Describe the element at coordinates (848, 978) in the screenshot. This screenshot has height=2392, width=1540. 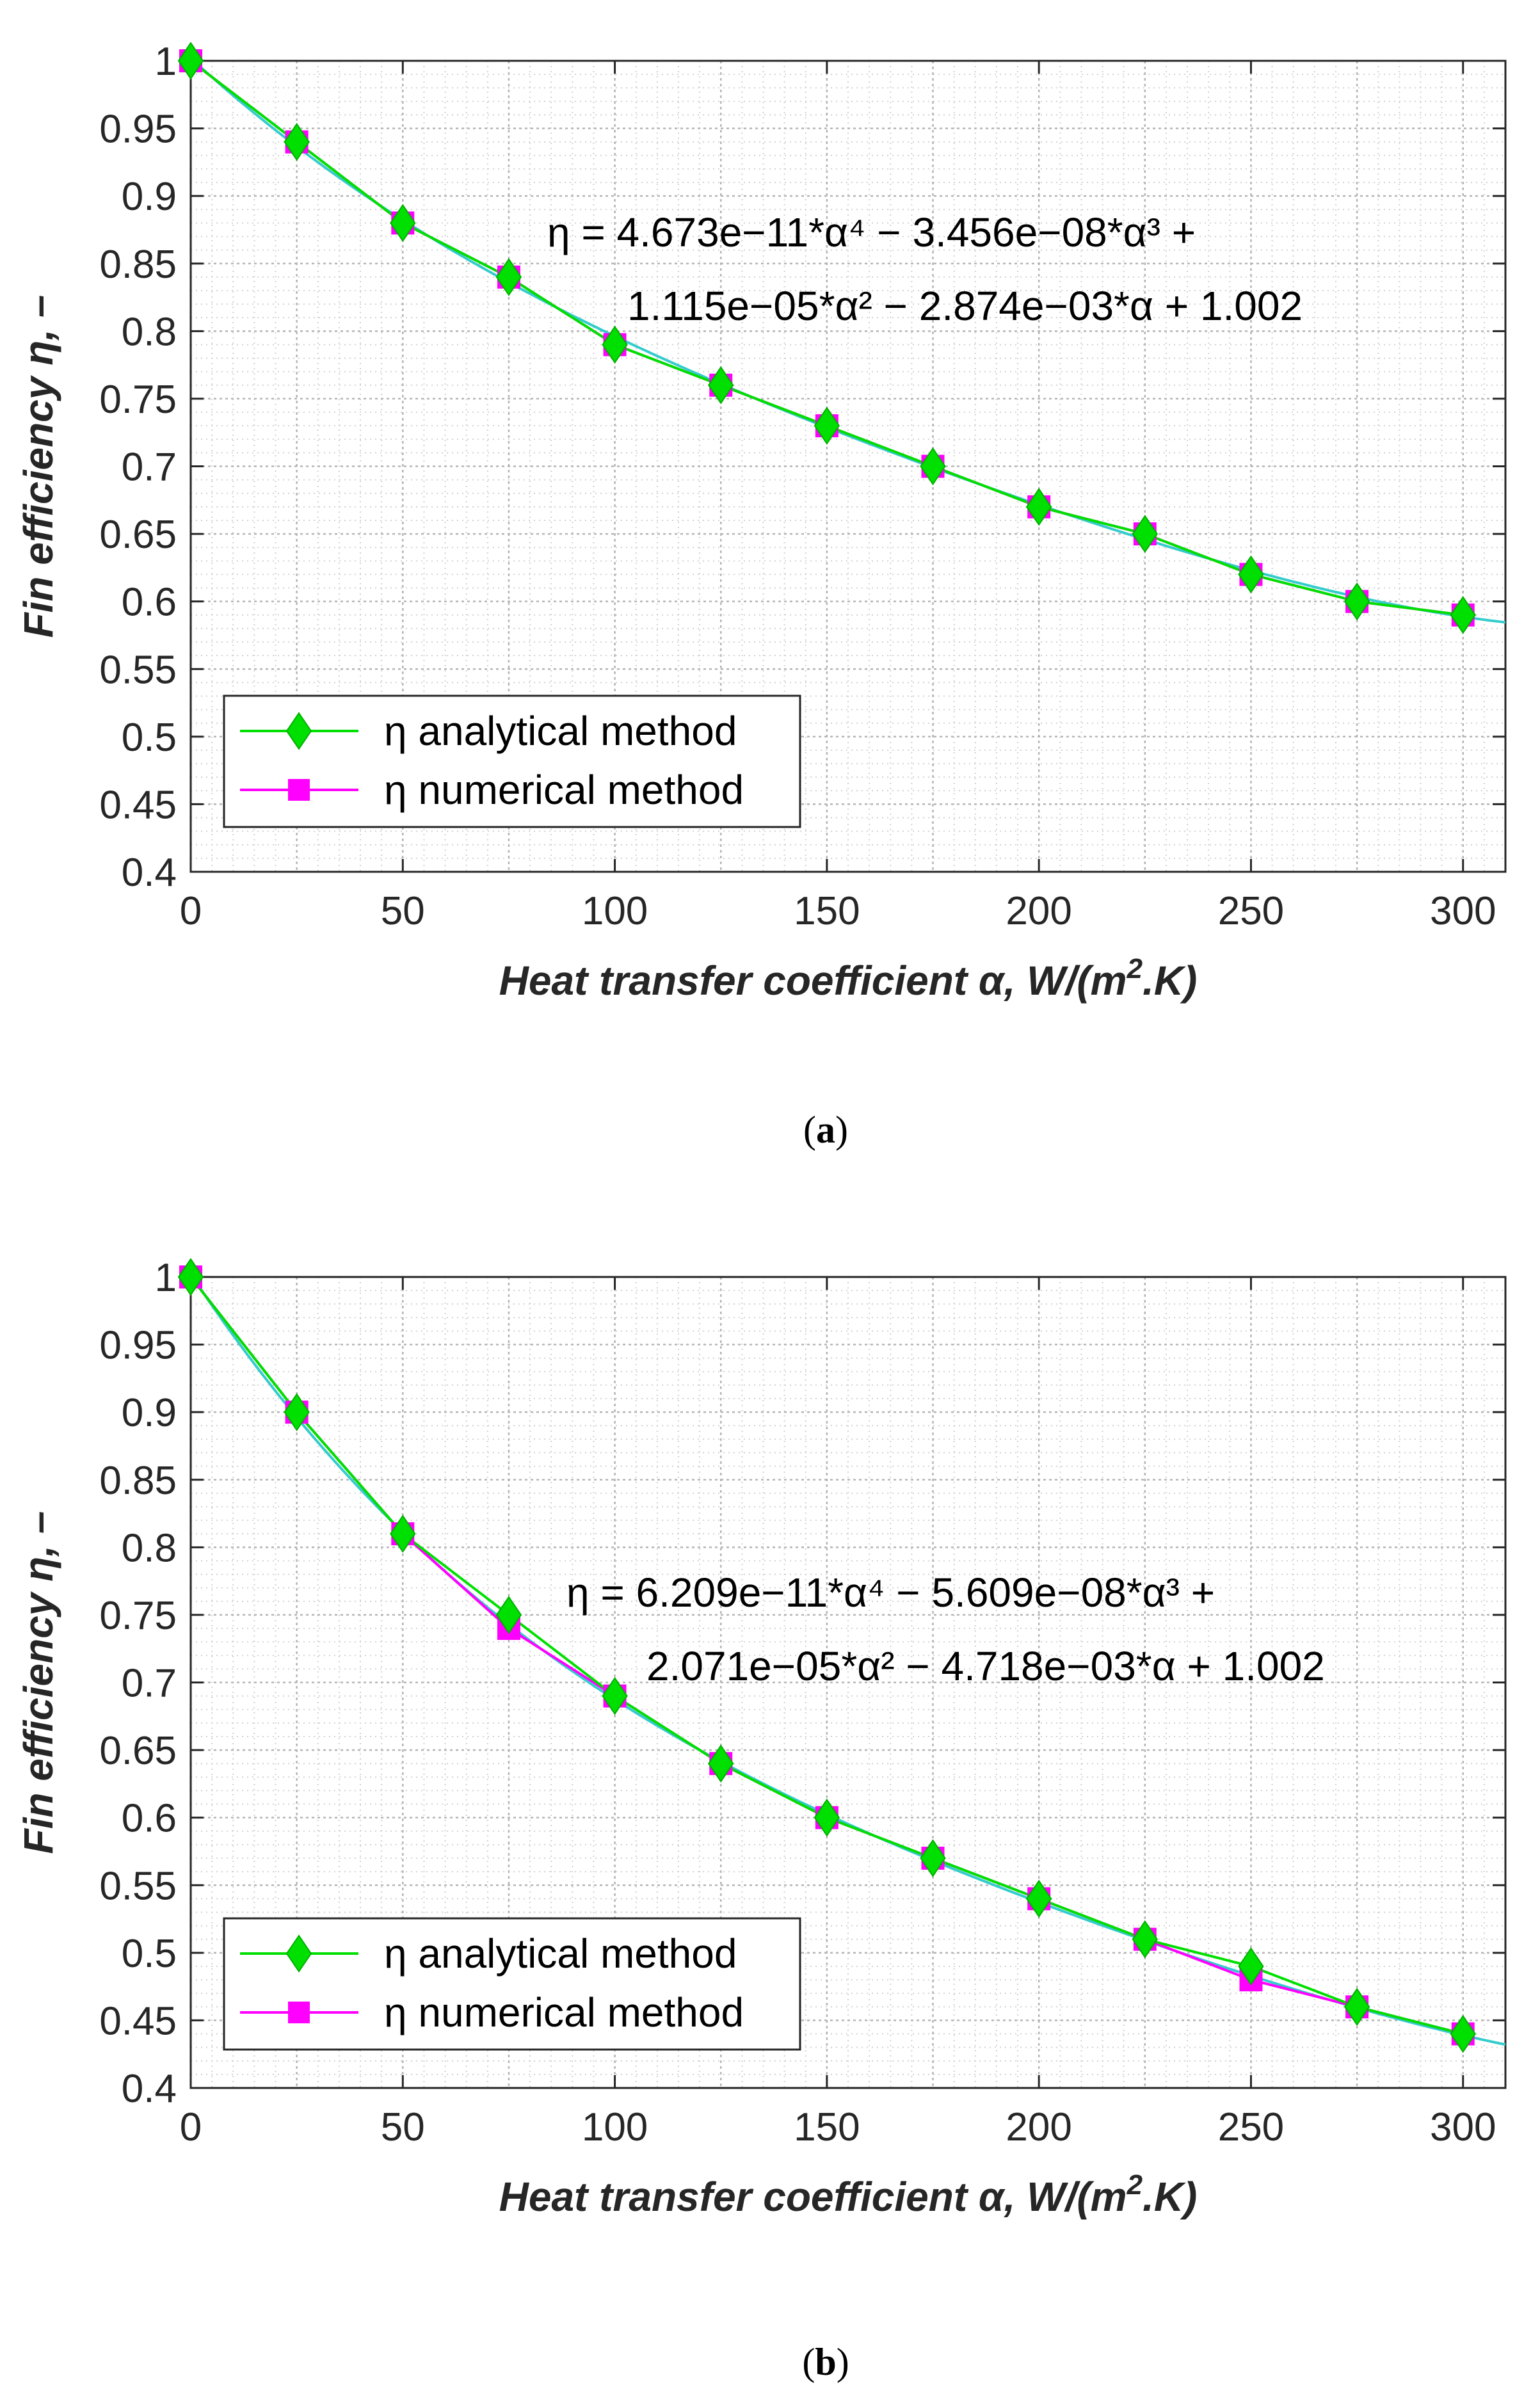
I see `chart-a-x-axis-label: Heat transfer coefficient α, W/(m2.K)` at that location.